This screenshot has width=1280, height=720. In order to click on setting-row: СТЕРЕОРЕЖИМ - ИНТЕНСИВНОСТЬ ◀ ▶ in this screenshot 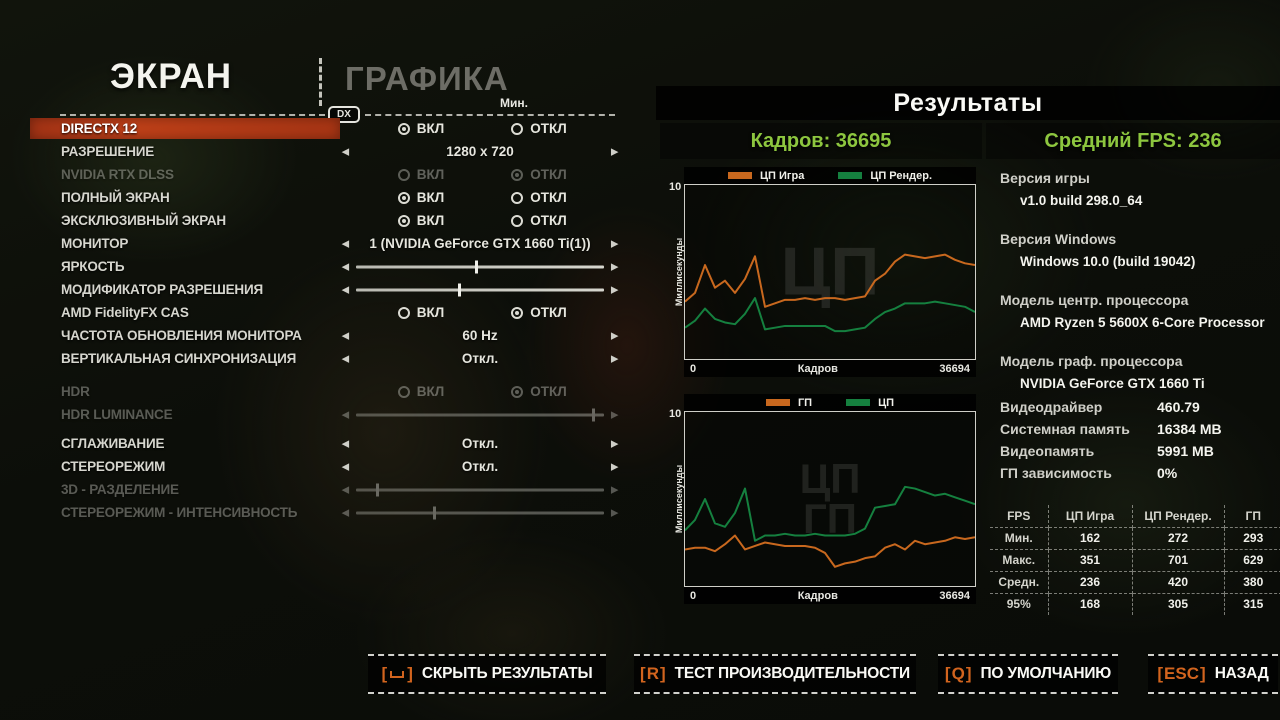, I will do `click(325, 512)`.